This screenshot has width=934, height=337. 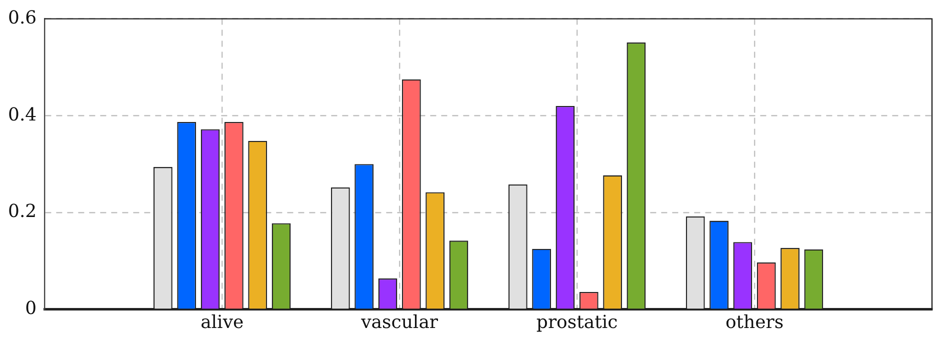 I want to click on y-tick-label: 0, so click(x=31, y=309).